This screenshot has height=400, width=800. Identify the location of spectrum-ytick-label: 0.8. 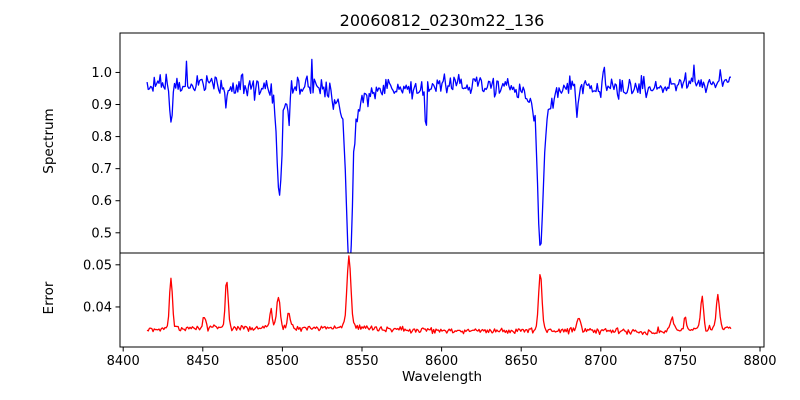
(101, 137).